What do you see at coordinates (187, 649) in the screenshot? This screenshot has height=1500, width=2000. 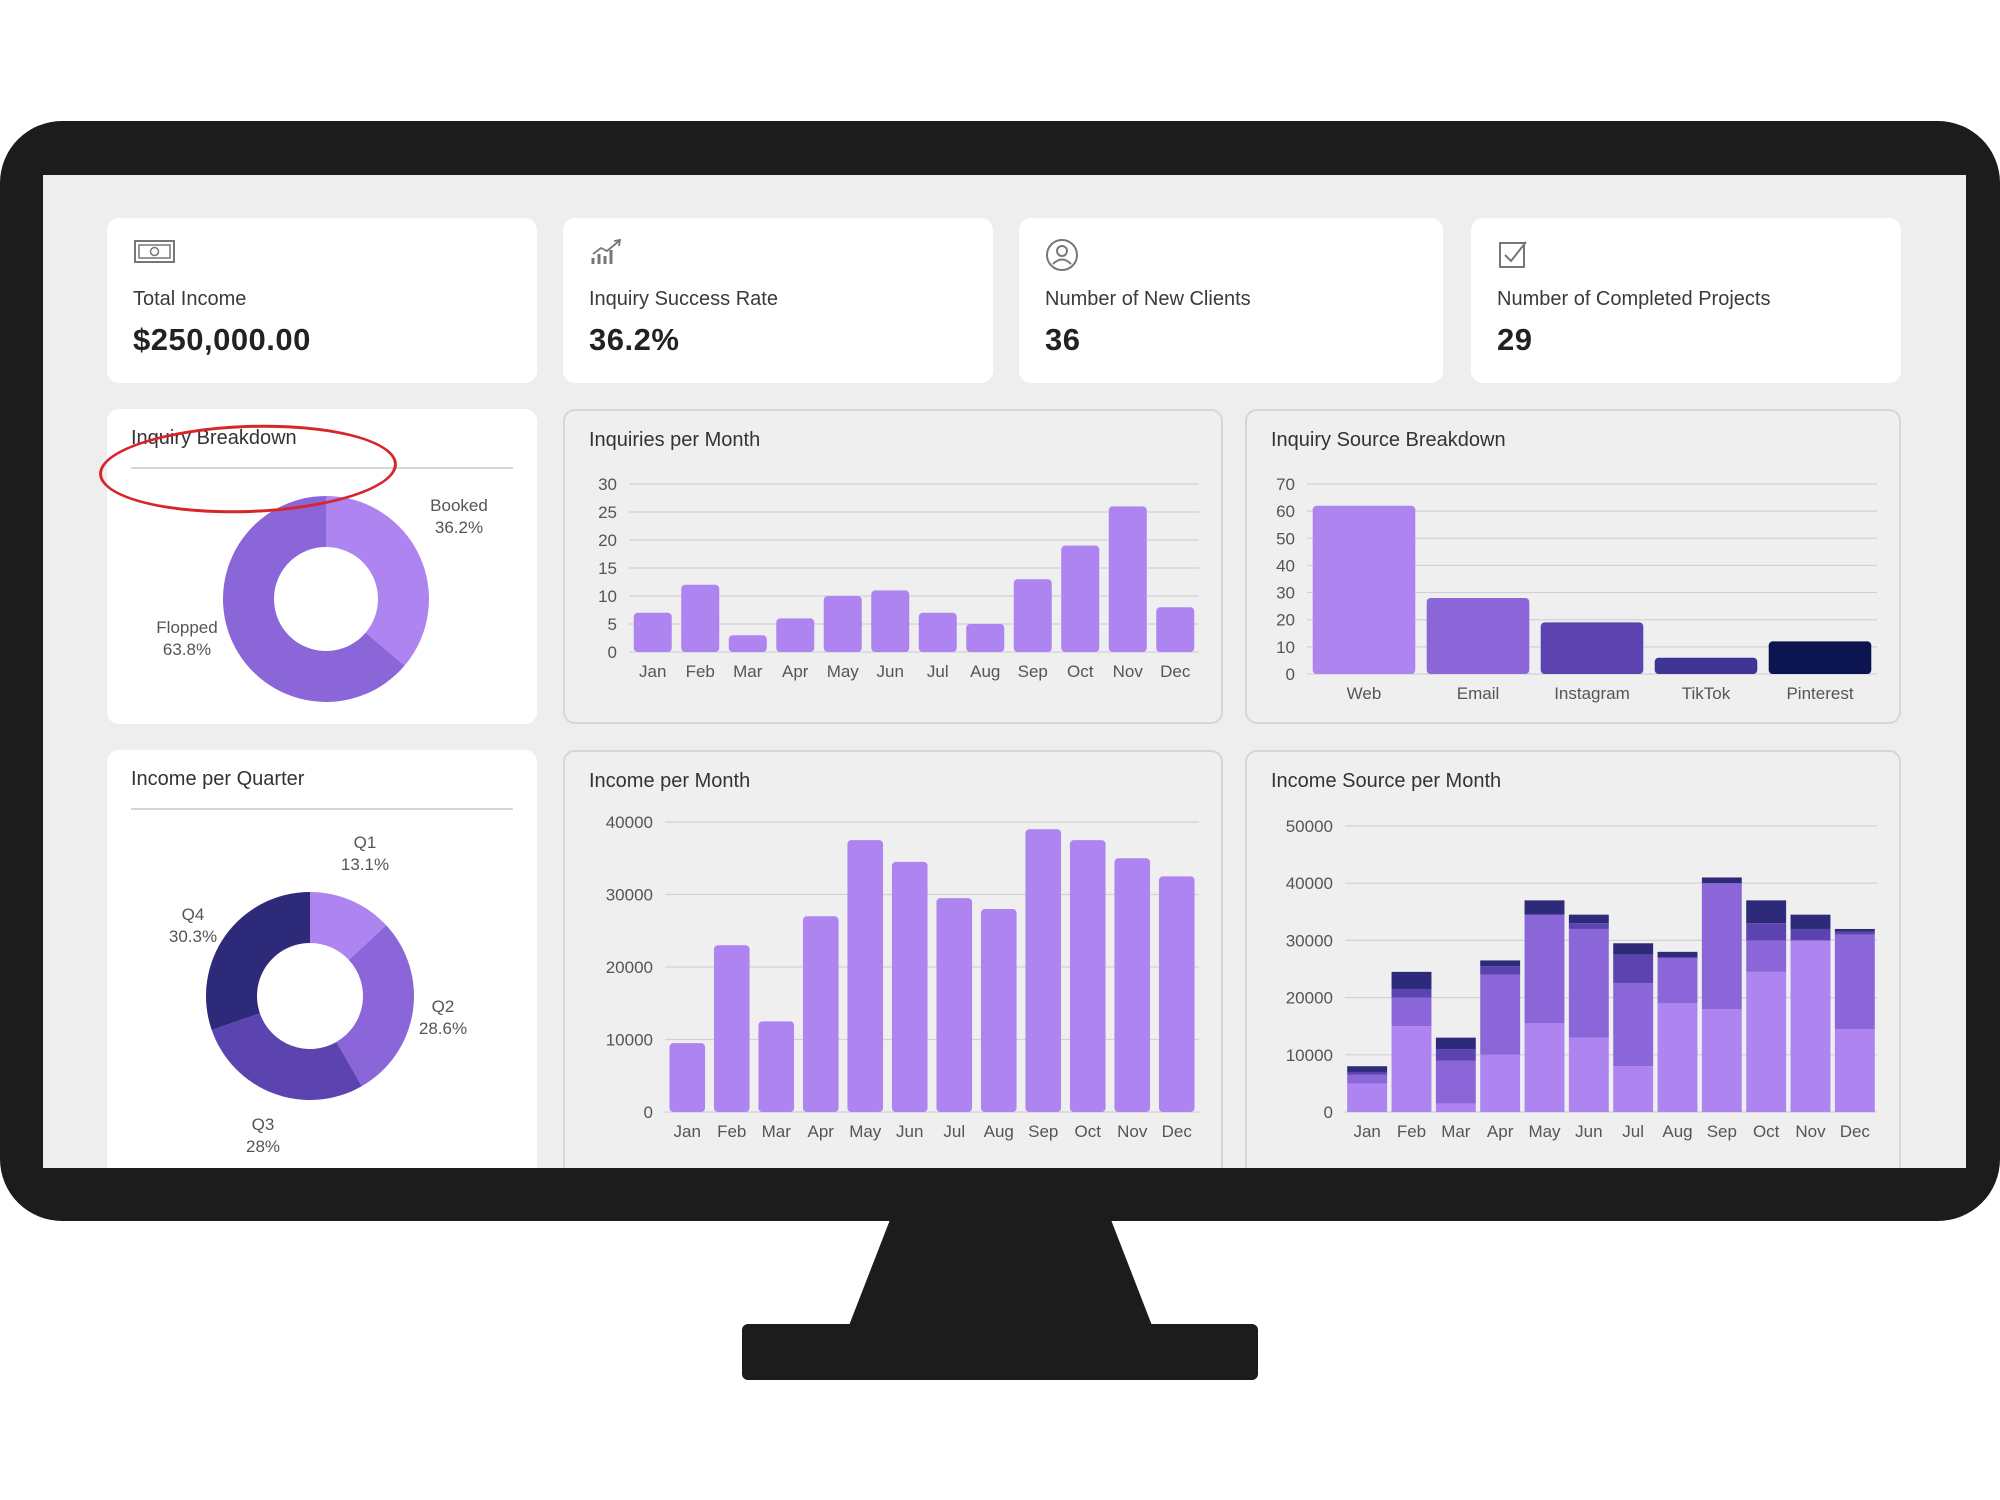 I see `slice-percent: 63.8%` at bounding box center [187, 649].